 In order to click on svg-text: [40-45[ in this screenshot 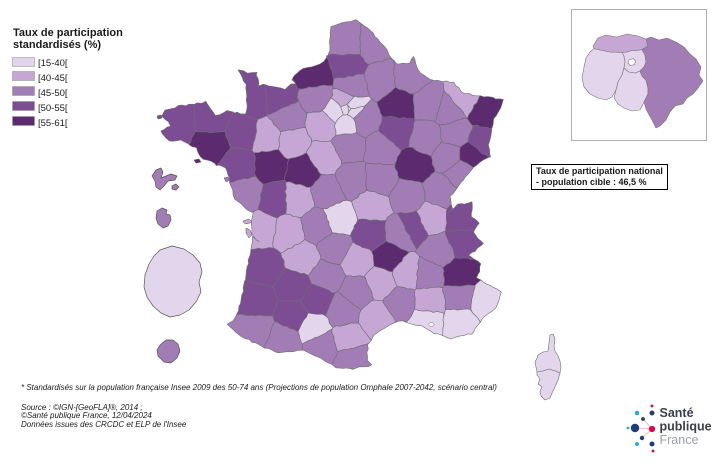, I will do `click(53, 78)`.